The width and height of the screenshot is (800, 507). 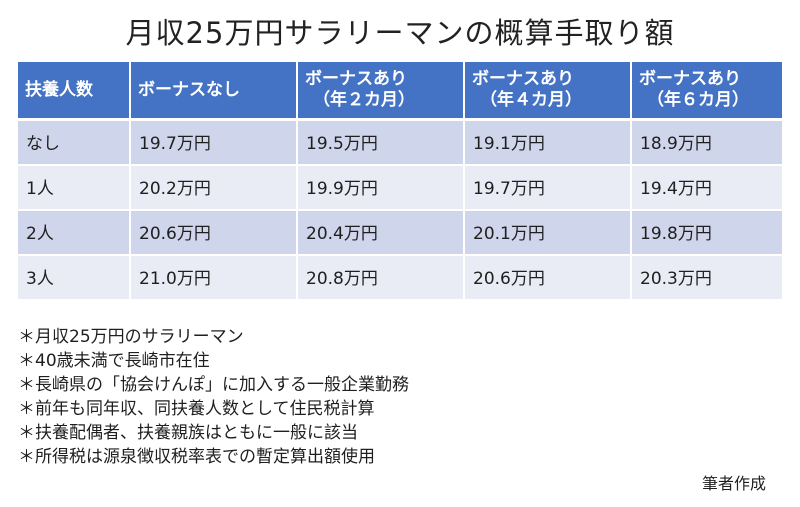 What do you see at coordinates (213, 385) in the screenshot?
I see `note-item: ＊長崎県の「協会けんぽ」に加入する一般企業勤務` at bounding box center [213, 385].